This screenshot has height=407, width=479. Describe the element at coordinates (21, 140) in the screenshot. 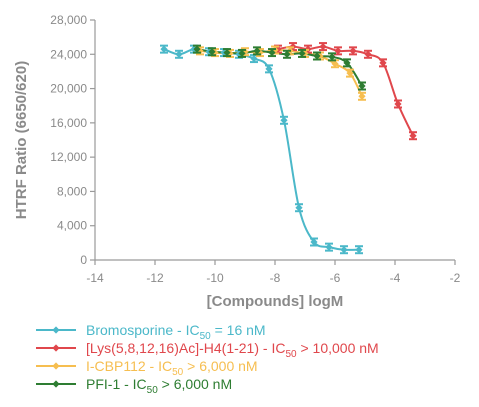

I see `y-axis-label: HTRF Ratio (6650/620)` at that location.